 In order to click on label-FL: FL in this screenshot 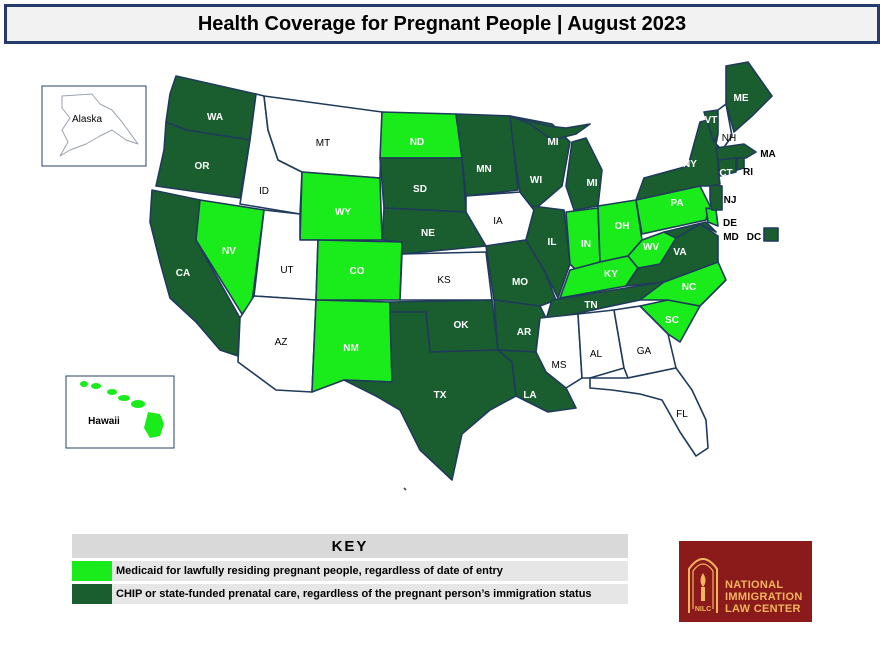, I will do `click(682, 414)`.